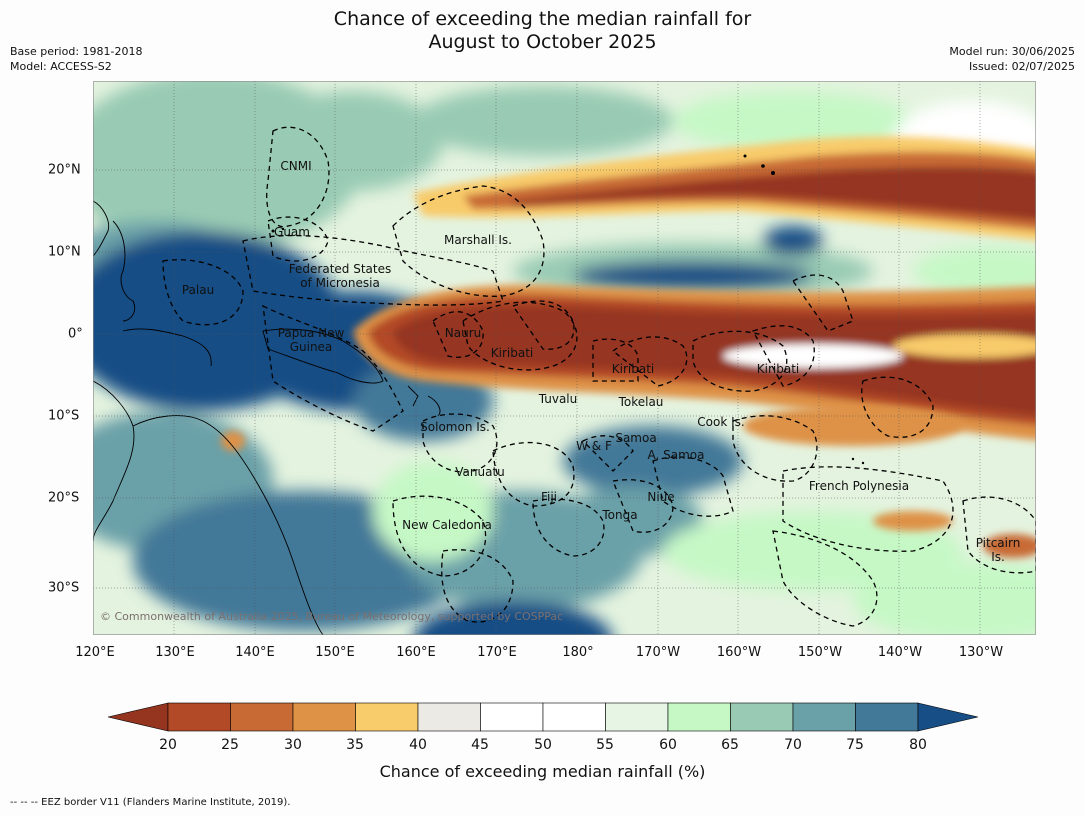  I want to click on label-solomon-islands: Solomon Is., so click(455, 427).